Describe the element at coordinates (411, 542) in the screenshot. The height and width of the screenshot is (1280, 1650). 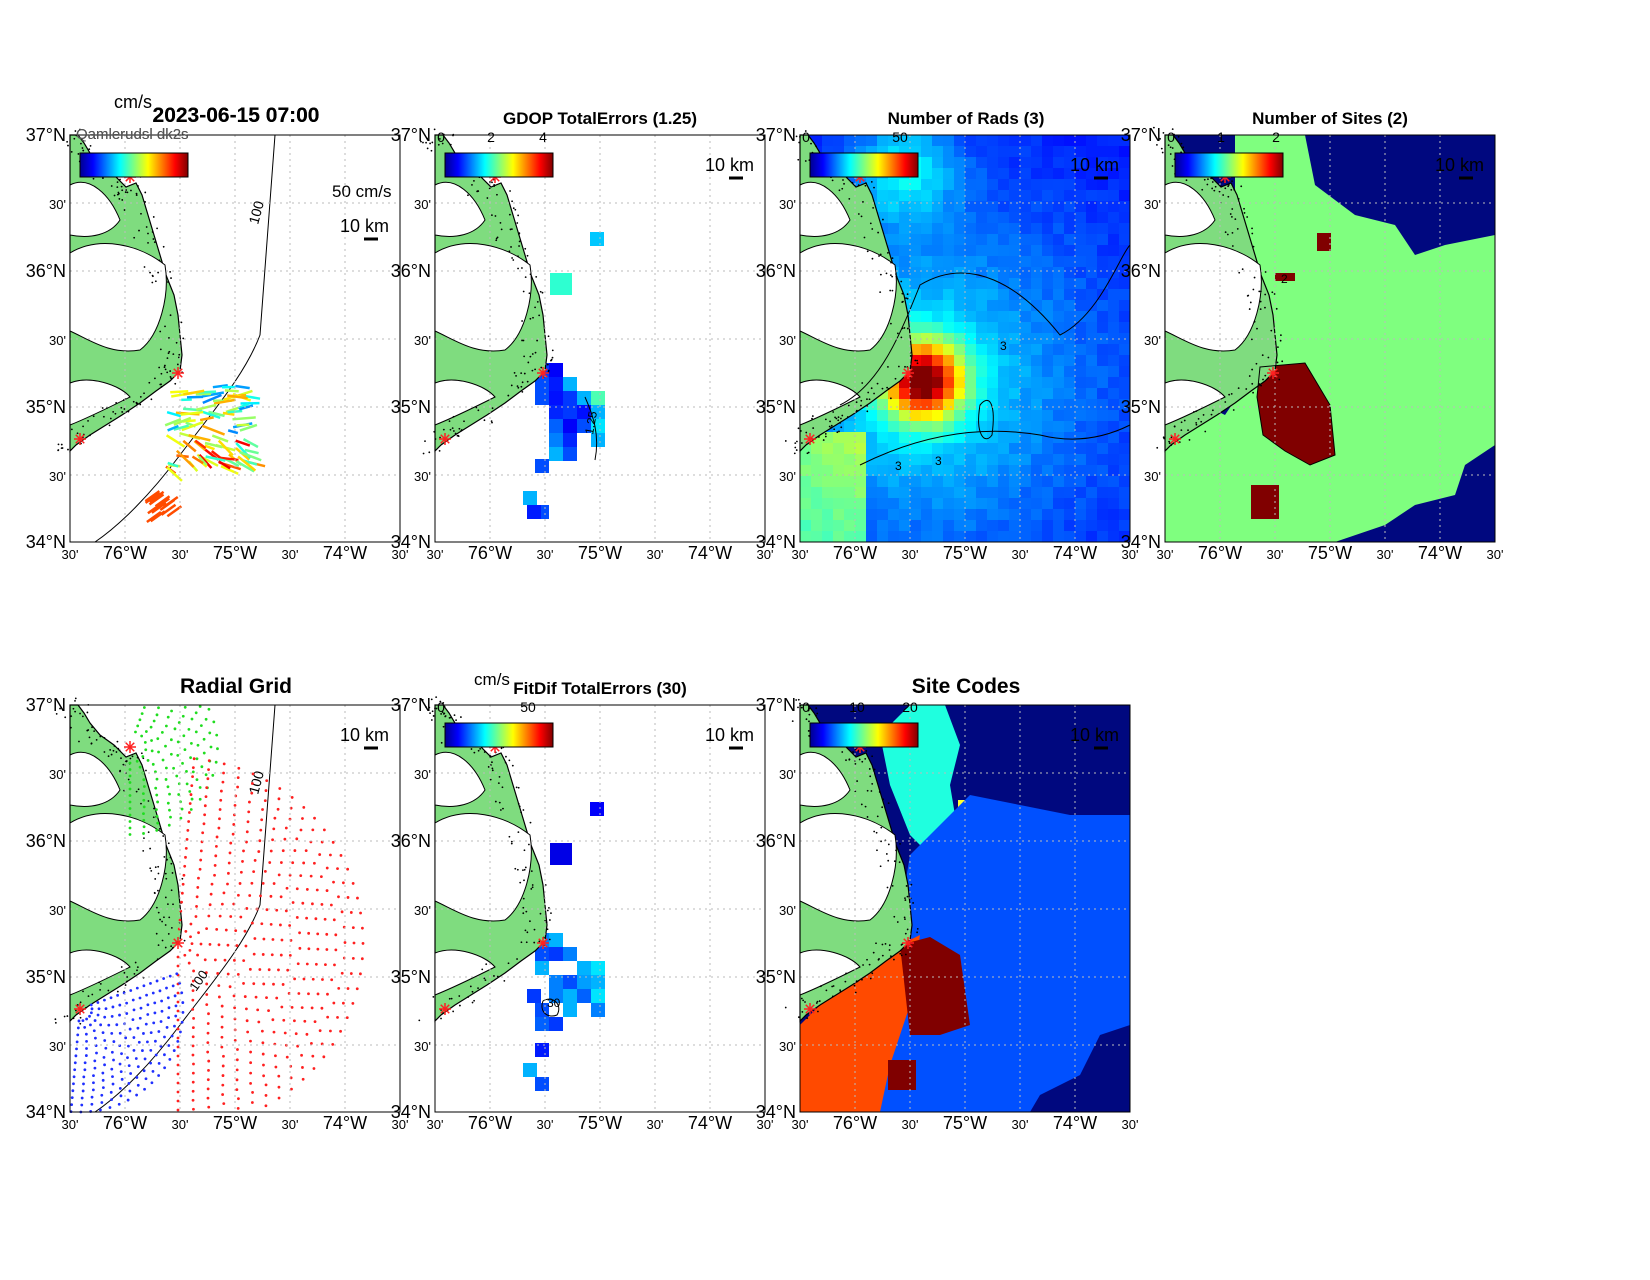
I see `latitude-label: 34°N` at that location.